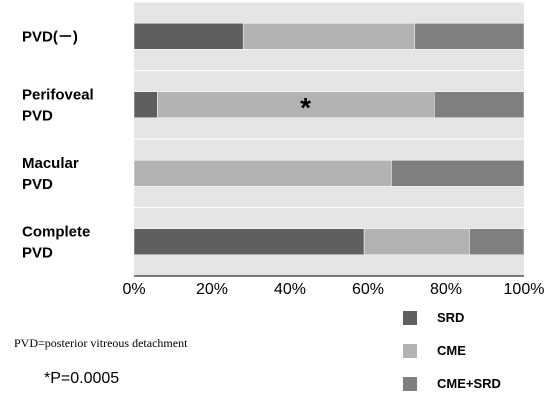 This screenshot has width=549, height=416. I want to click on x-tick-label: 100%, so click(524, 289).